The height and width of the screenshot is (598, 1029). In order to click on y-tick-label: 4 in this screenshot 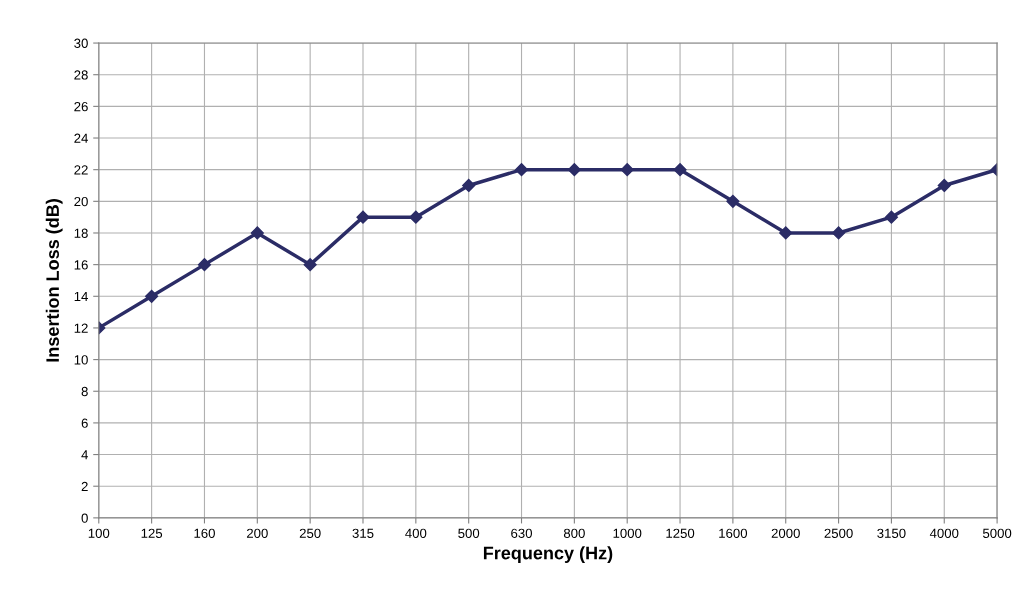, I will do `click(84, 455)`.